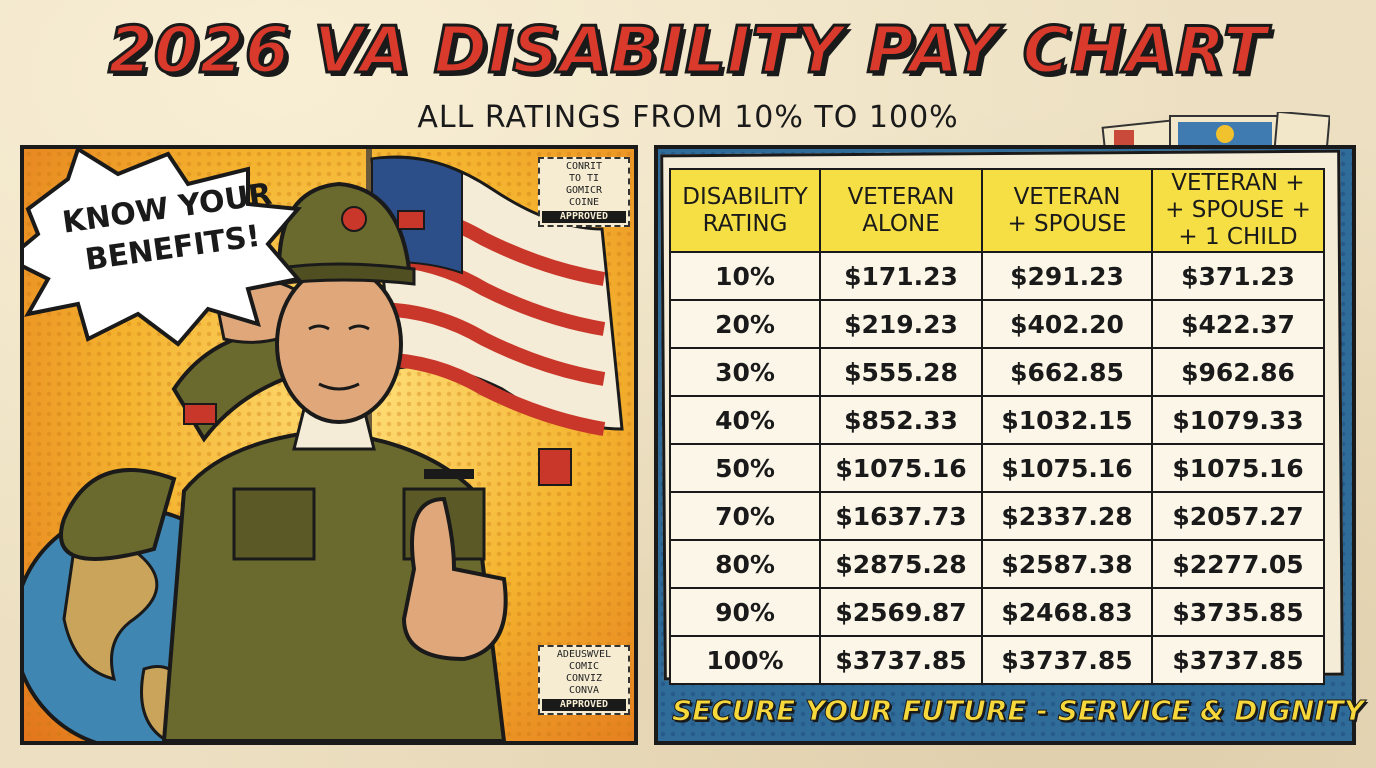  I want to click on pay-cell: $219.23, so click(901, 324).